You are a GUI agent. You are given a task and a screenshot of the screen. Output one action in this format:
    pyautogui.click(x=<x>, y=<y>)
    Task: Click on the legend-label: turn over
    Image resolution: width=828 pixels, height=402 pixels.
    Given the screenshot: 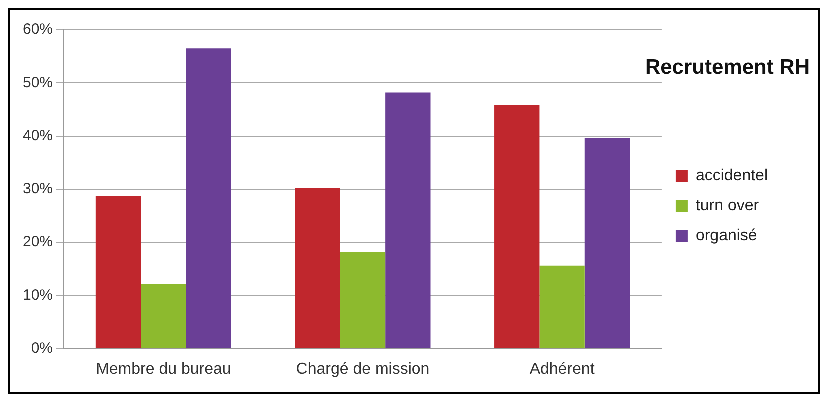 What is the action you would take?
    pyautogui.click(x=728, y=205)
    